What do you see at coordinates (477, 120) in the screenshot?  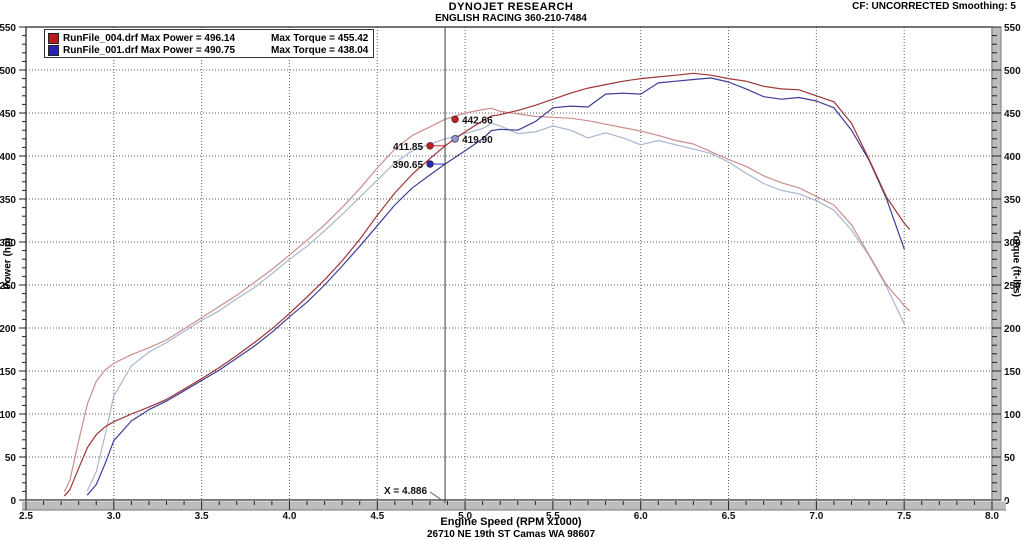 I see `readout-value-red_torque: 442.66` at bounding box center [477, 120].